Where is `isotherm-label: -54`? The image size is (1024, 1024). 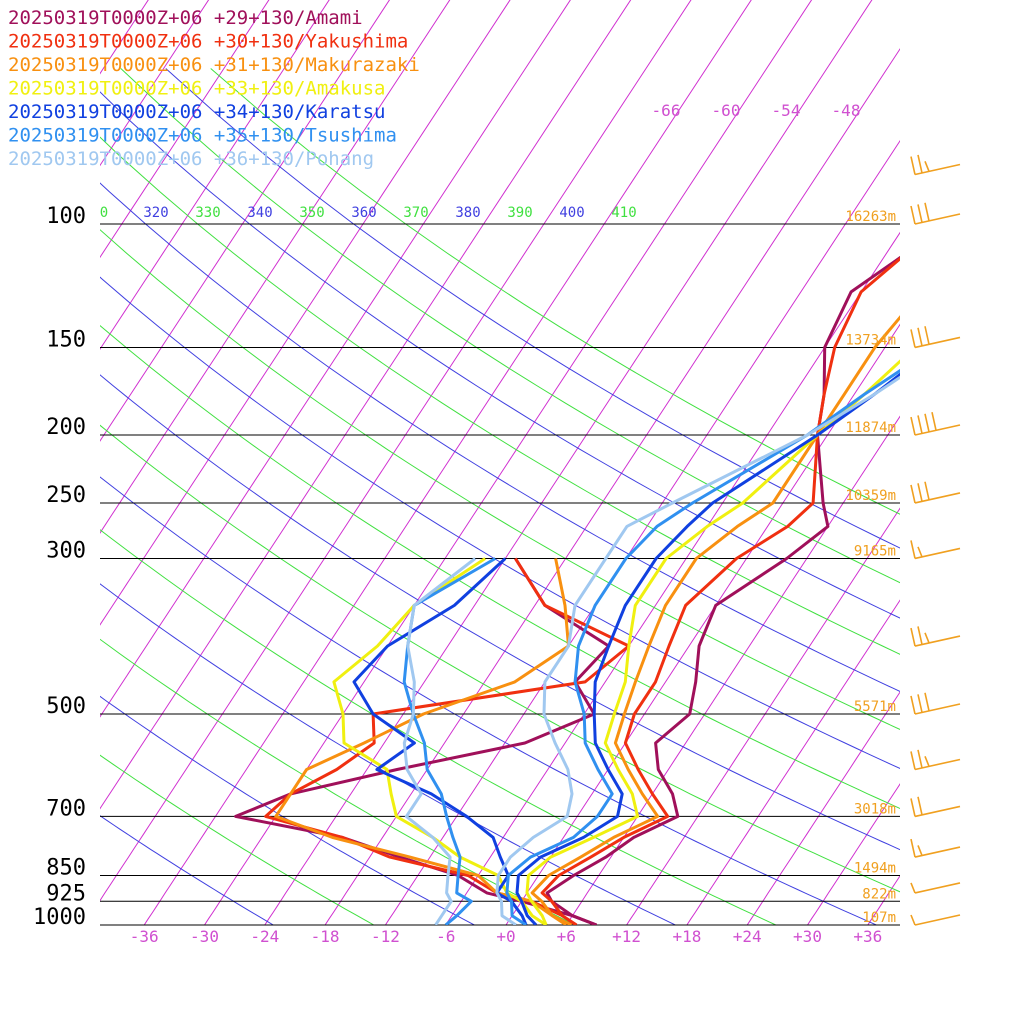
isotherm-label: -54 is located at coordinates (786, 110).